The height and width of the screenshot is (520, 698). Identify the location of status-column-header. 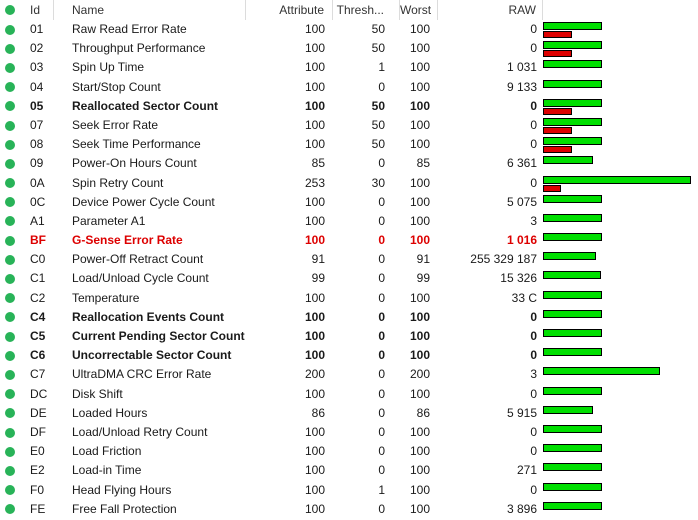
(12, 10).